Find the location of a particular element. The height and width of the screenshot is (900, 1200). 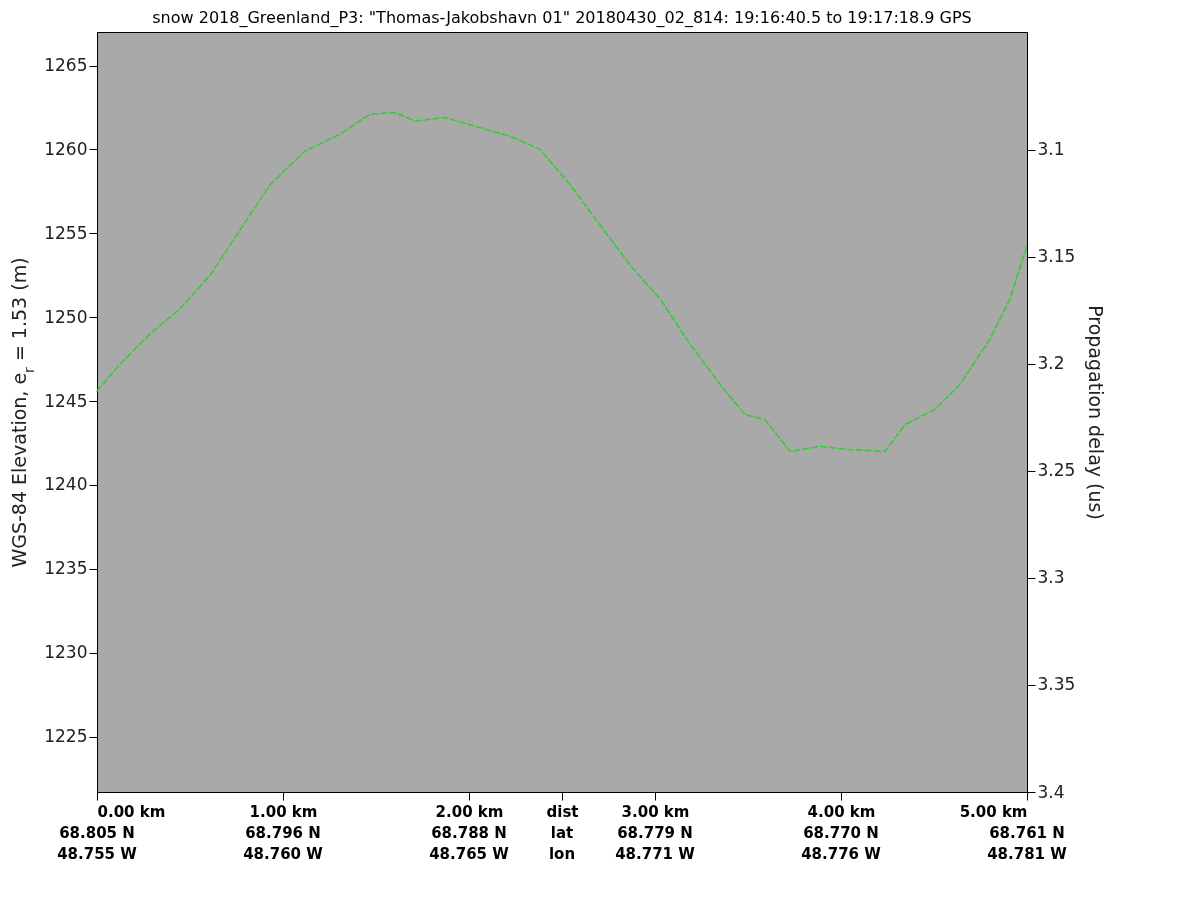

y-tick-label: 1240 is located at coordinates (66, 484).